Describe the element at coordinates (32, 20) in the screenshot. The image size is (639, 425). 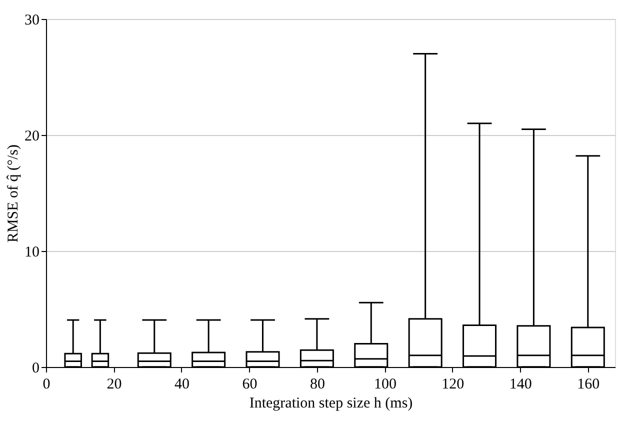
I see `y-tick-label: 30` at that location.